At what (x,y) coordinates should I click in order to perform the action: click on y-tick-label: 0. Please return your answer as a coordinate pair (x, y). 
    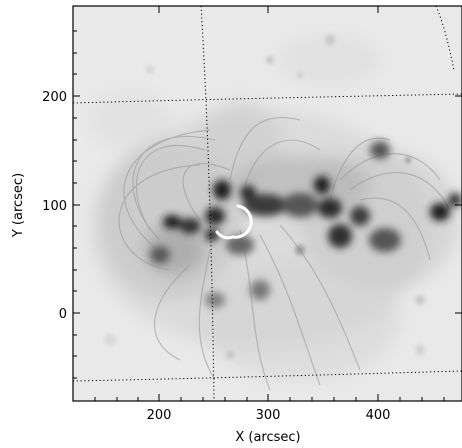
    Looking at the image, I should click on (63, 314).